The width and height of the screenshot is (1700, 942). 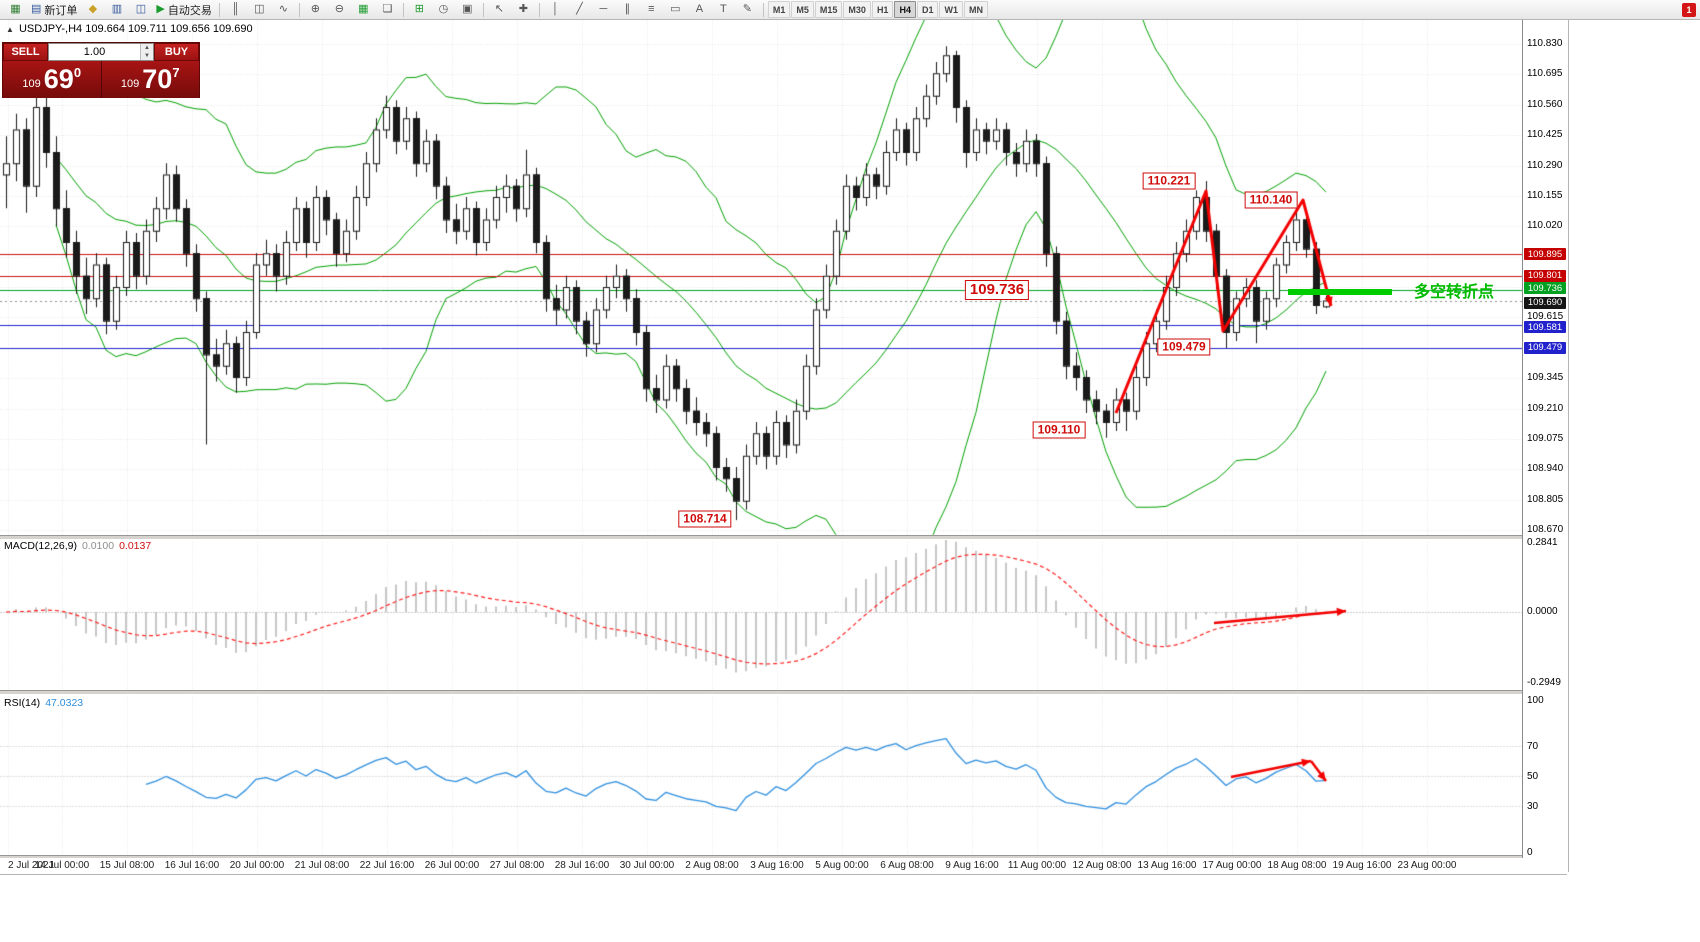 I want to click on sell-price-big: 69, so click(x=58, y=79).